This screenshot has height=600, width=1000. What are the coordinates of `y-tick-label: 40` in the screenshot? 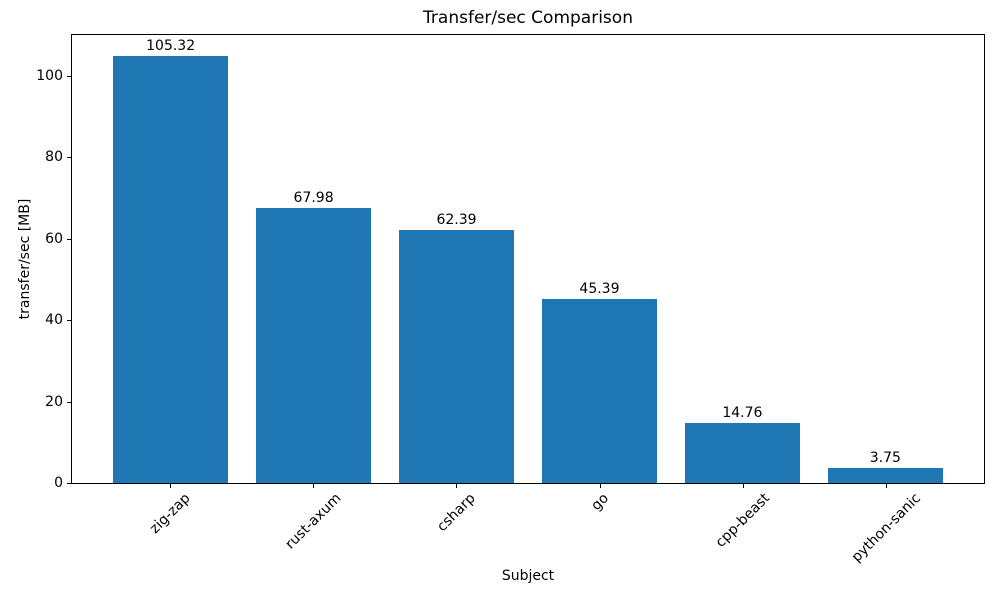 It's located at (54, 320).